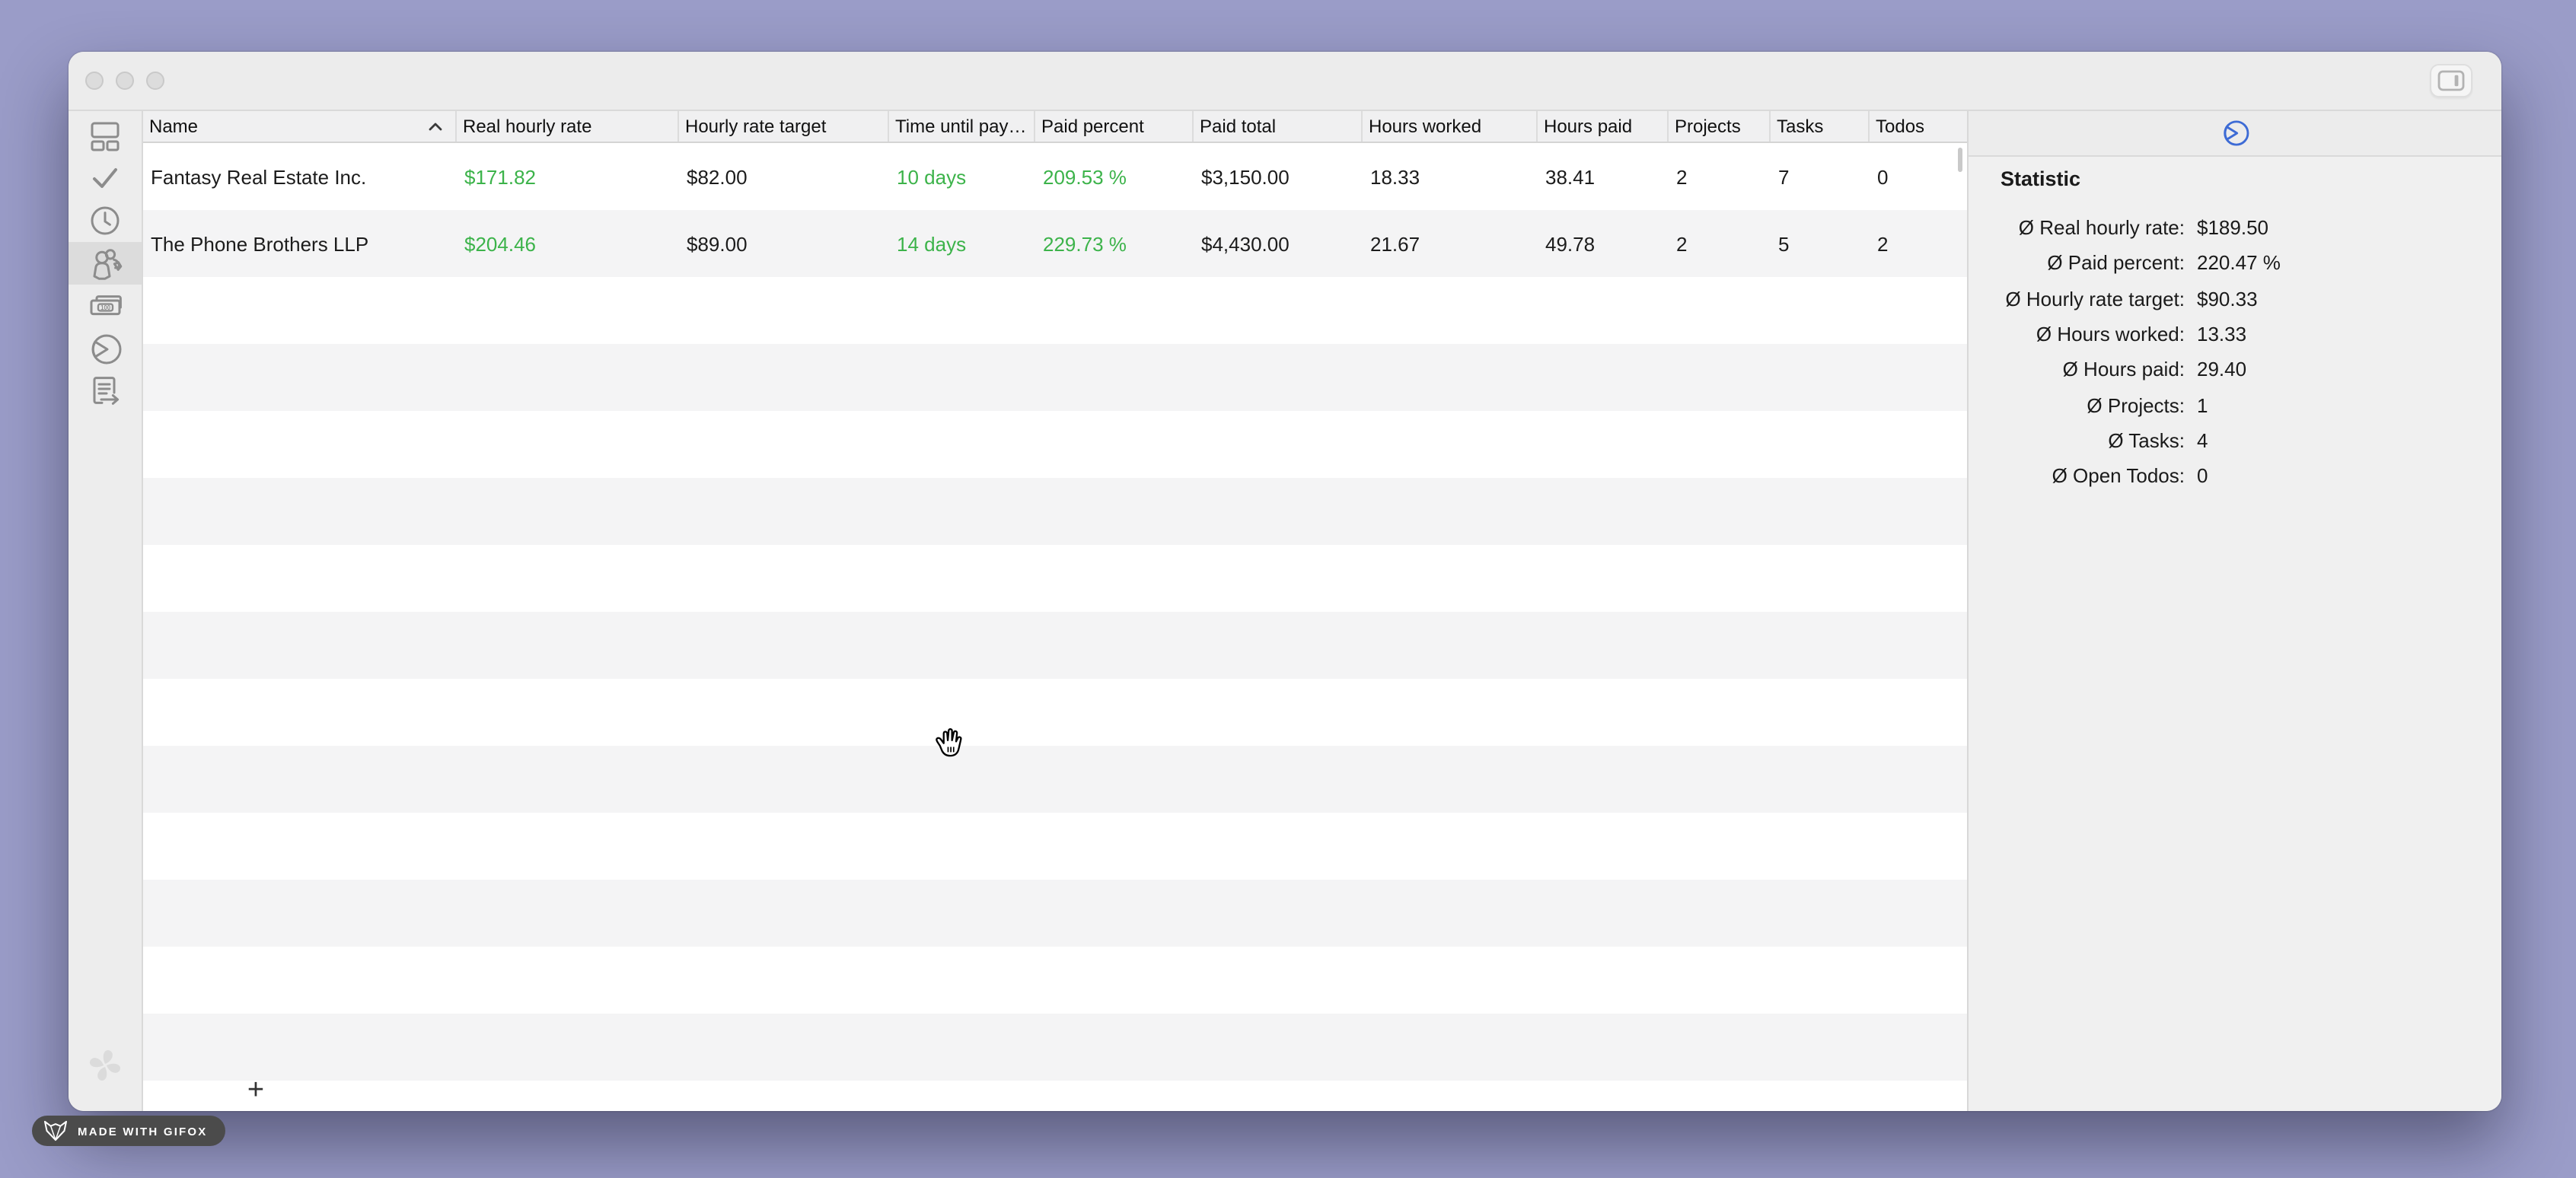 The height and width of the screenshot is (1178, 2576). I want to click on column-header-hours_worked: Hours worked, so click(1450, 126).